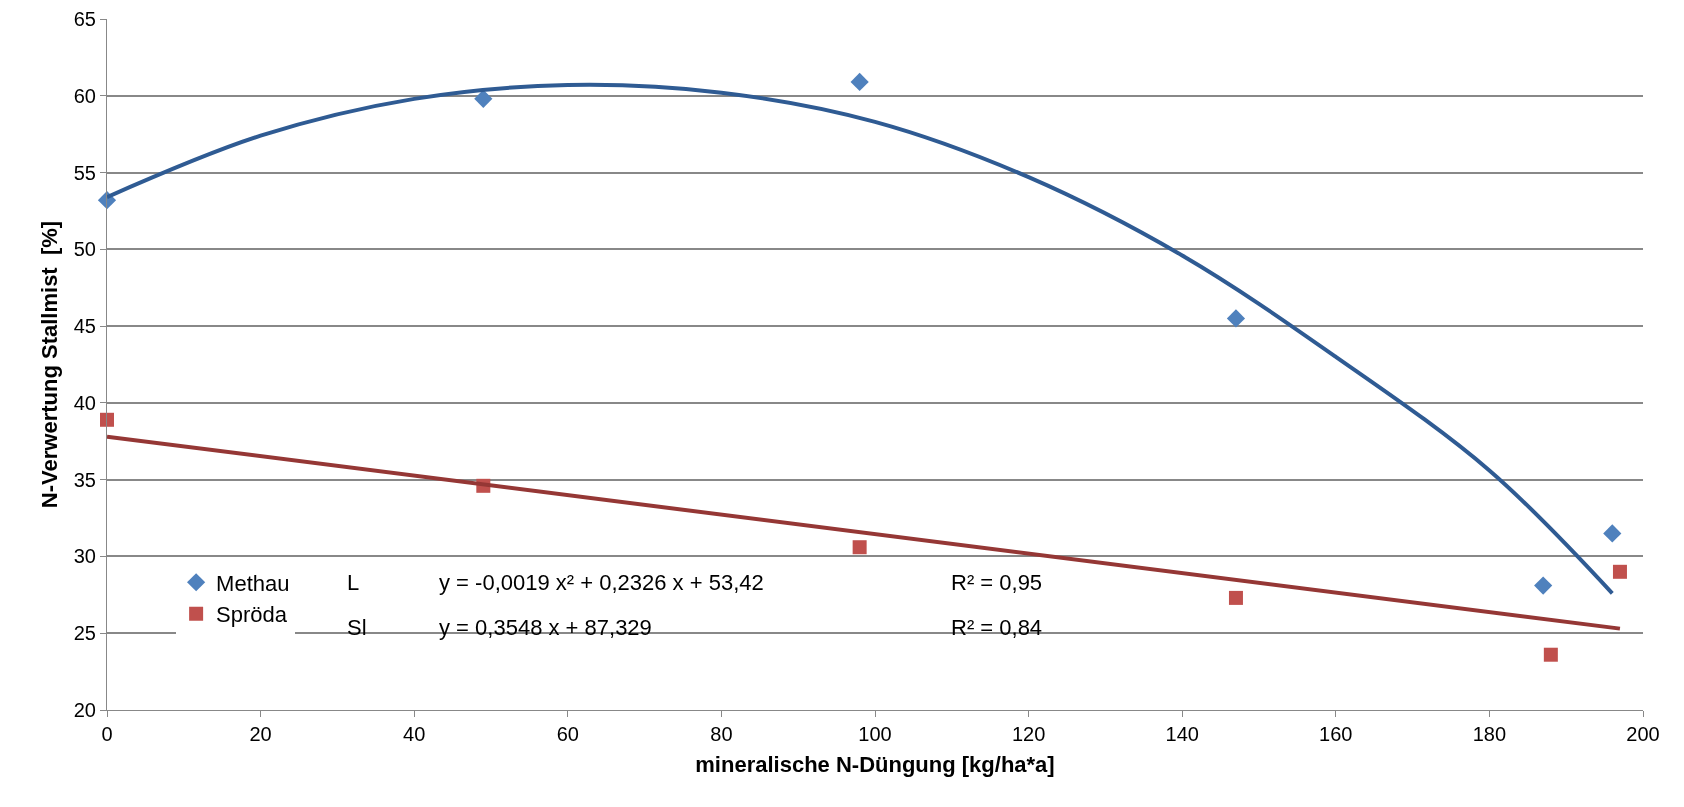 Image resolution: width=1684 pixels, height=807 pixels. I want to click on x-tick-label: 160, so click(1336, 734).